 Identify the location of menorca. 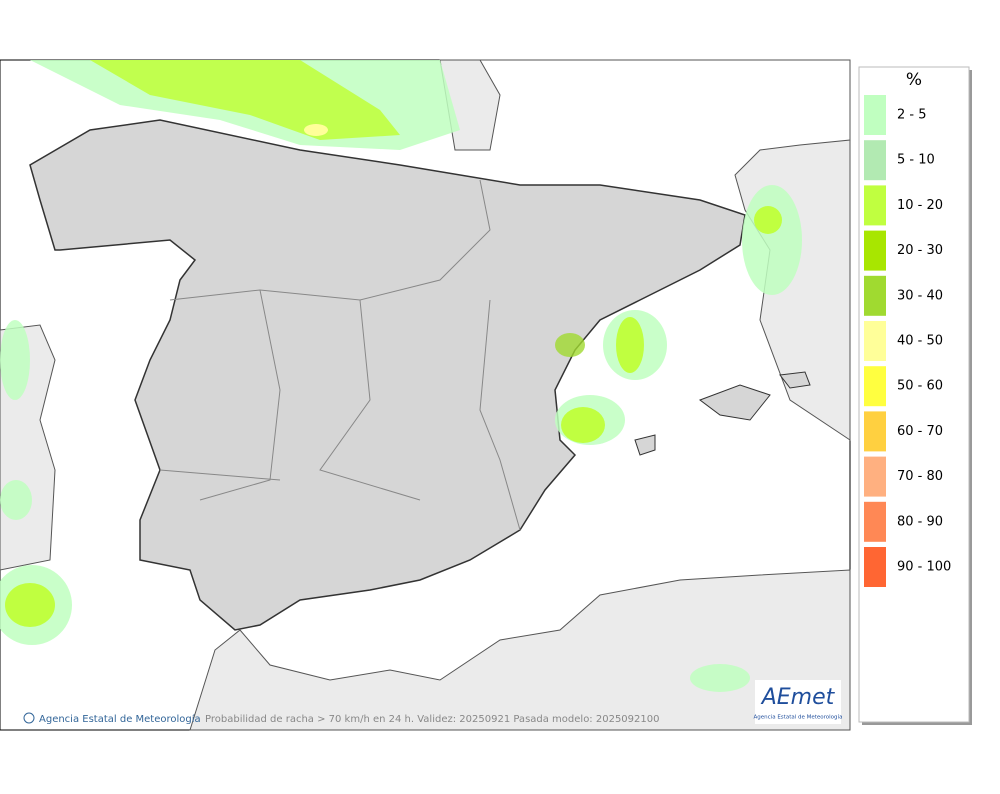
(795, 380).